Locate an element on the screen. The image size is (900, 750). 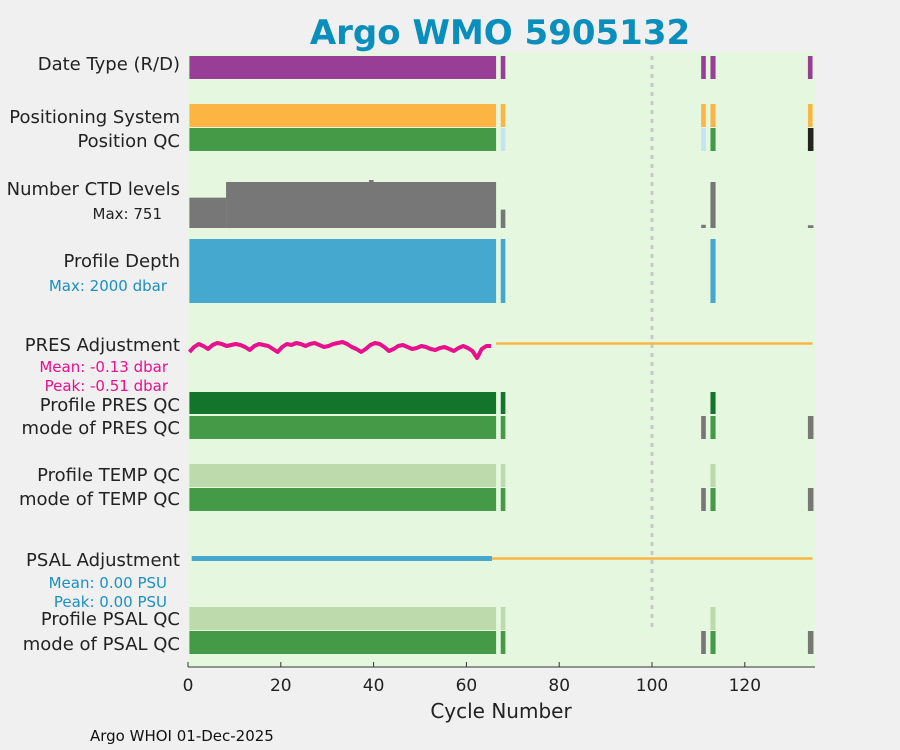
label-pres-adjustment: PRES Adjustment is located at coordinates (102, 345).